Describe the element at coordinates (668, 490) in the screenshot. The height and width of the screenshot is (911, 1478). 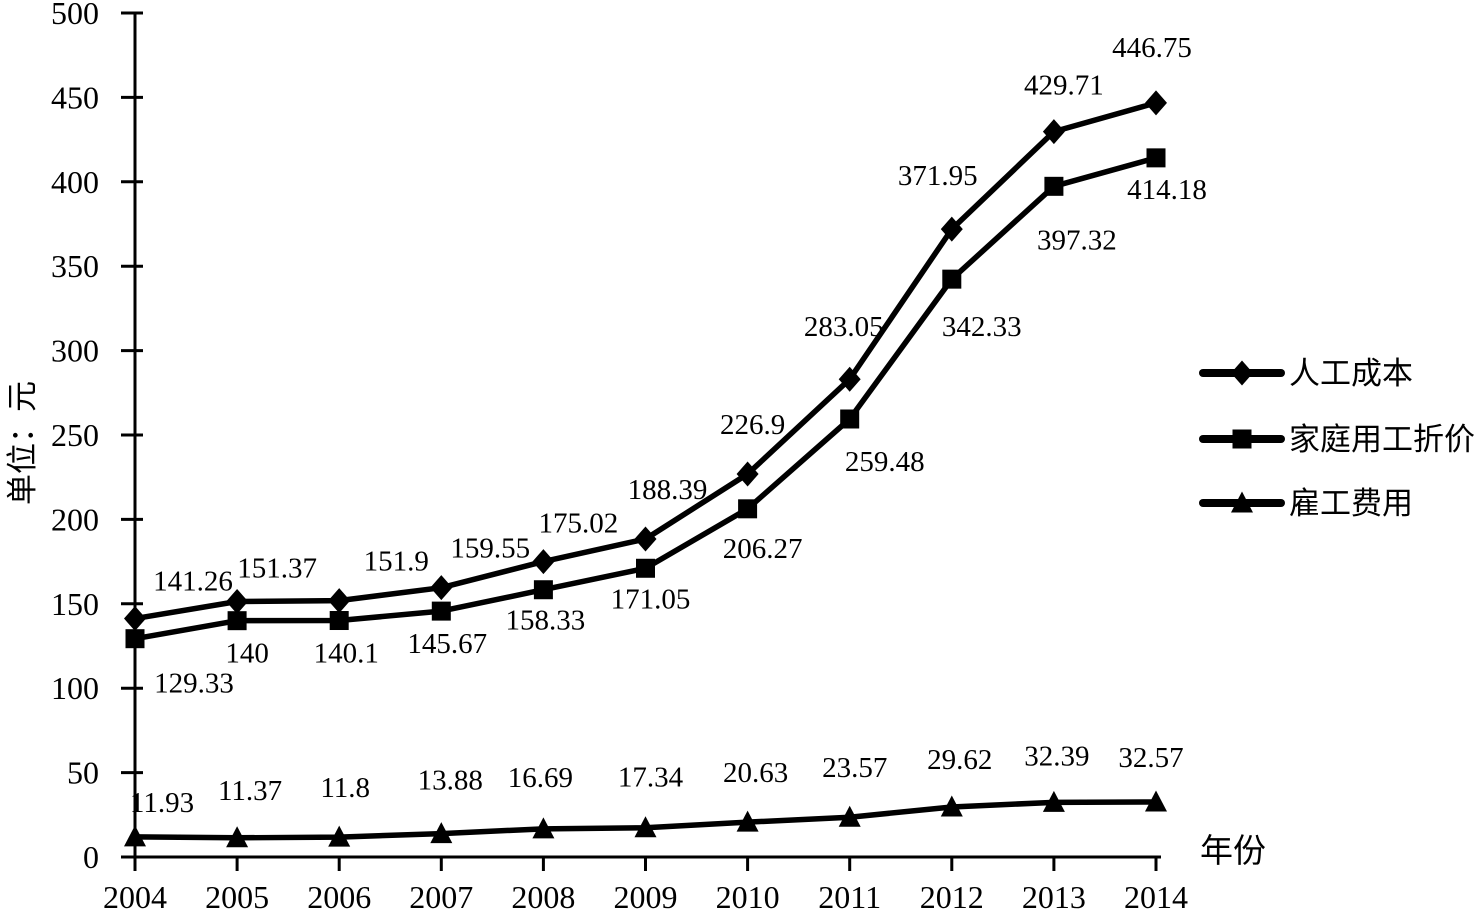
I see `data-point-label: 188.39` at that location.